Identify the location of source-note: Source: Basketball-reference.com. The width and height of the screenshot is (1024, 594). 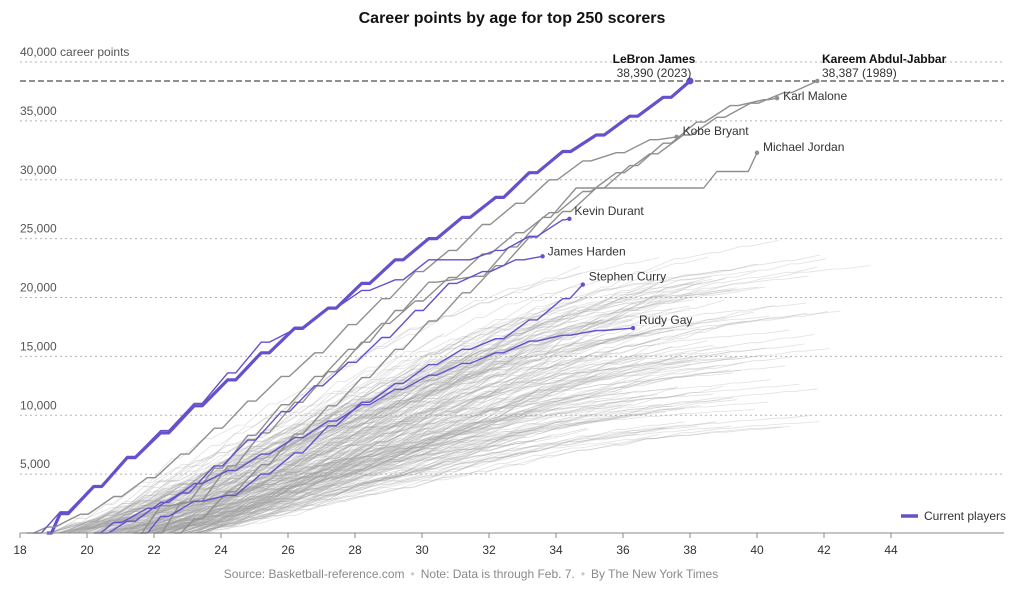
(314, 574).